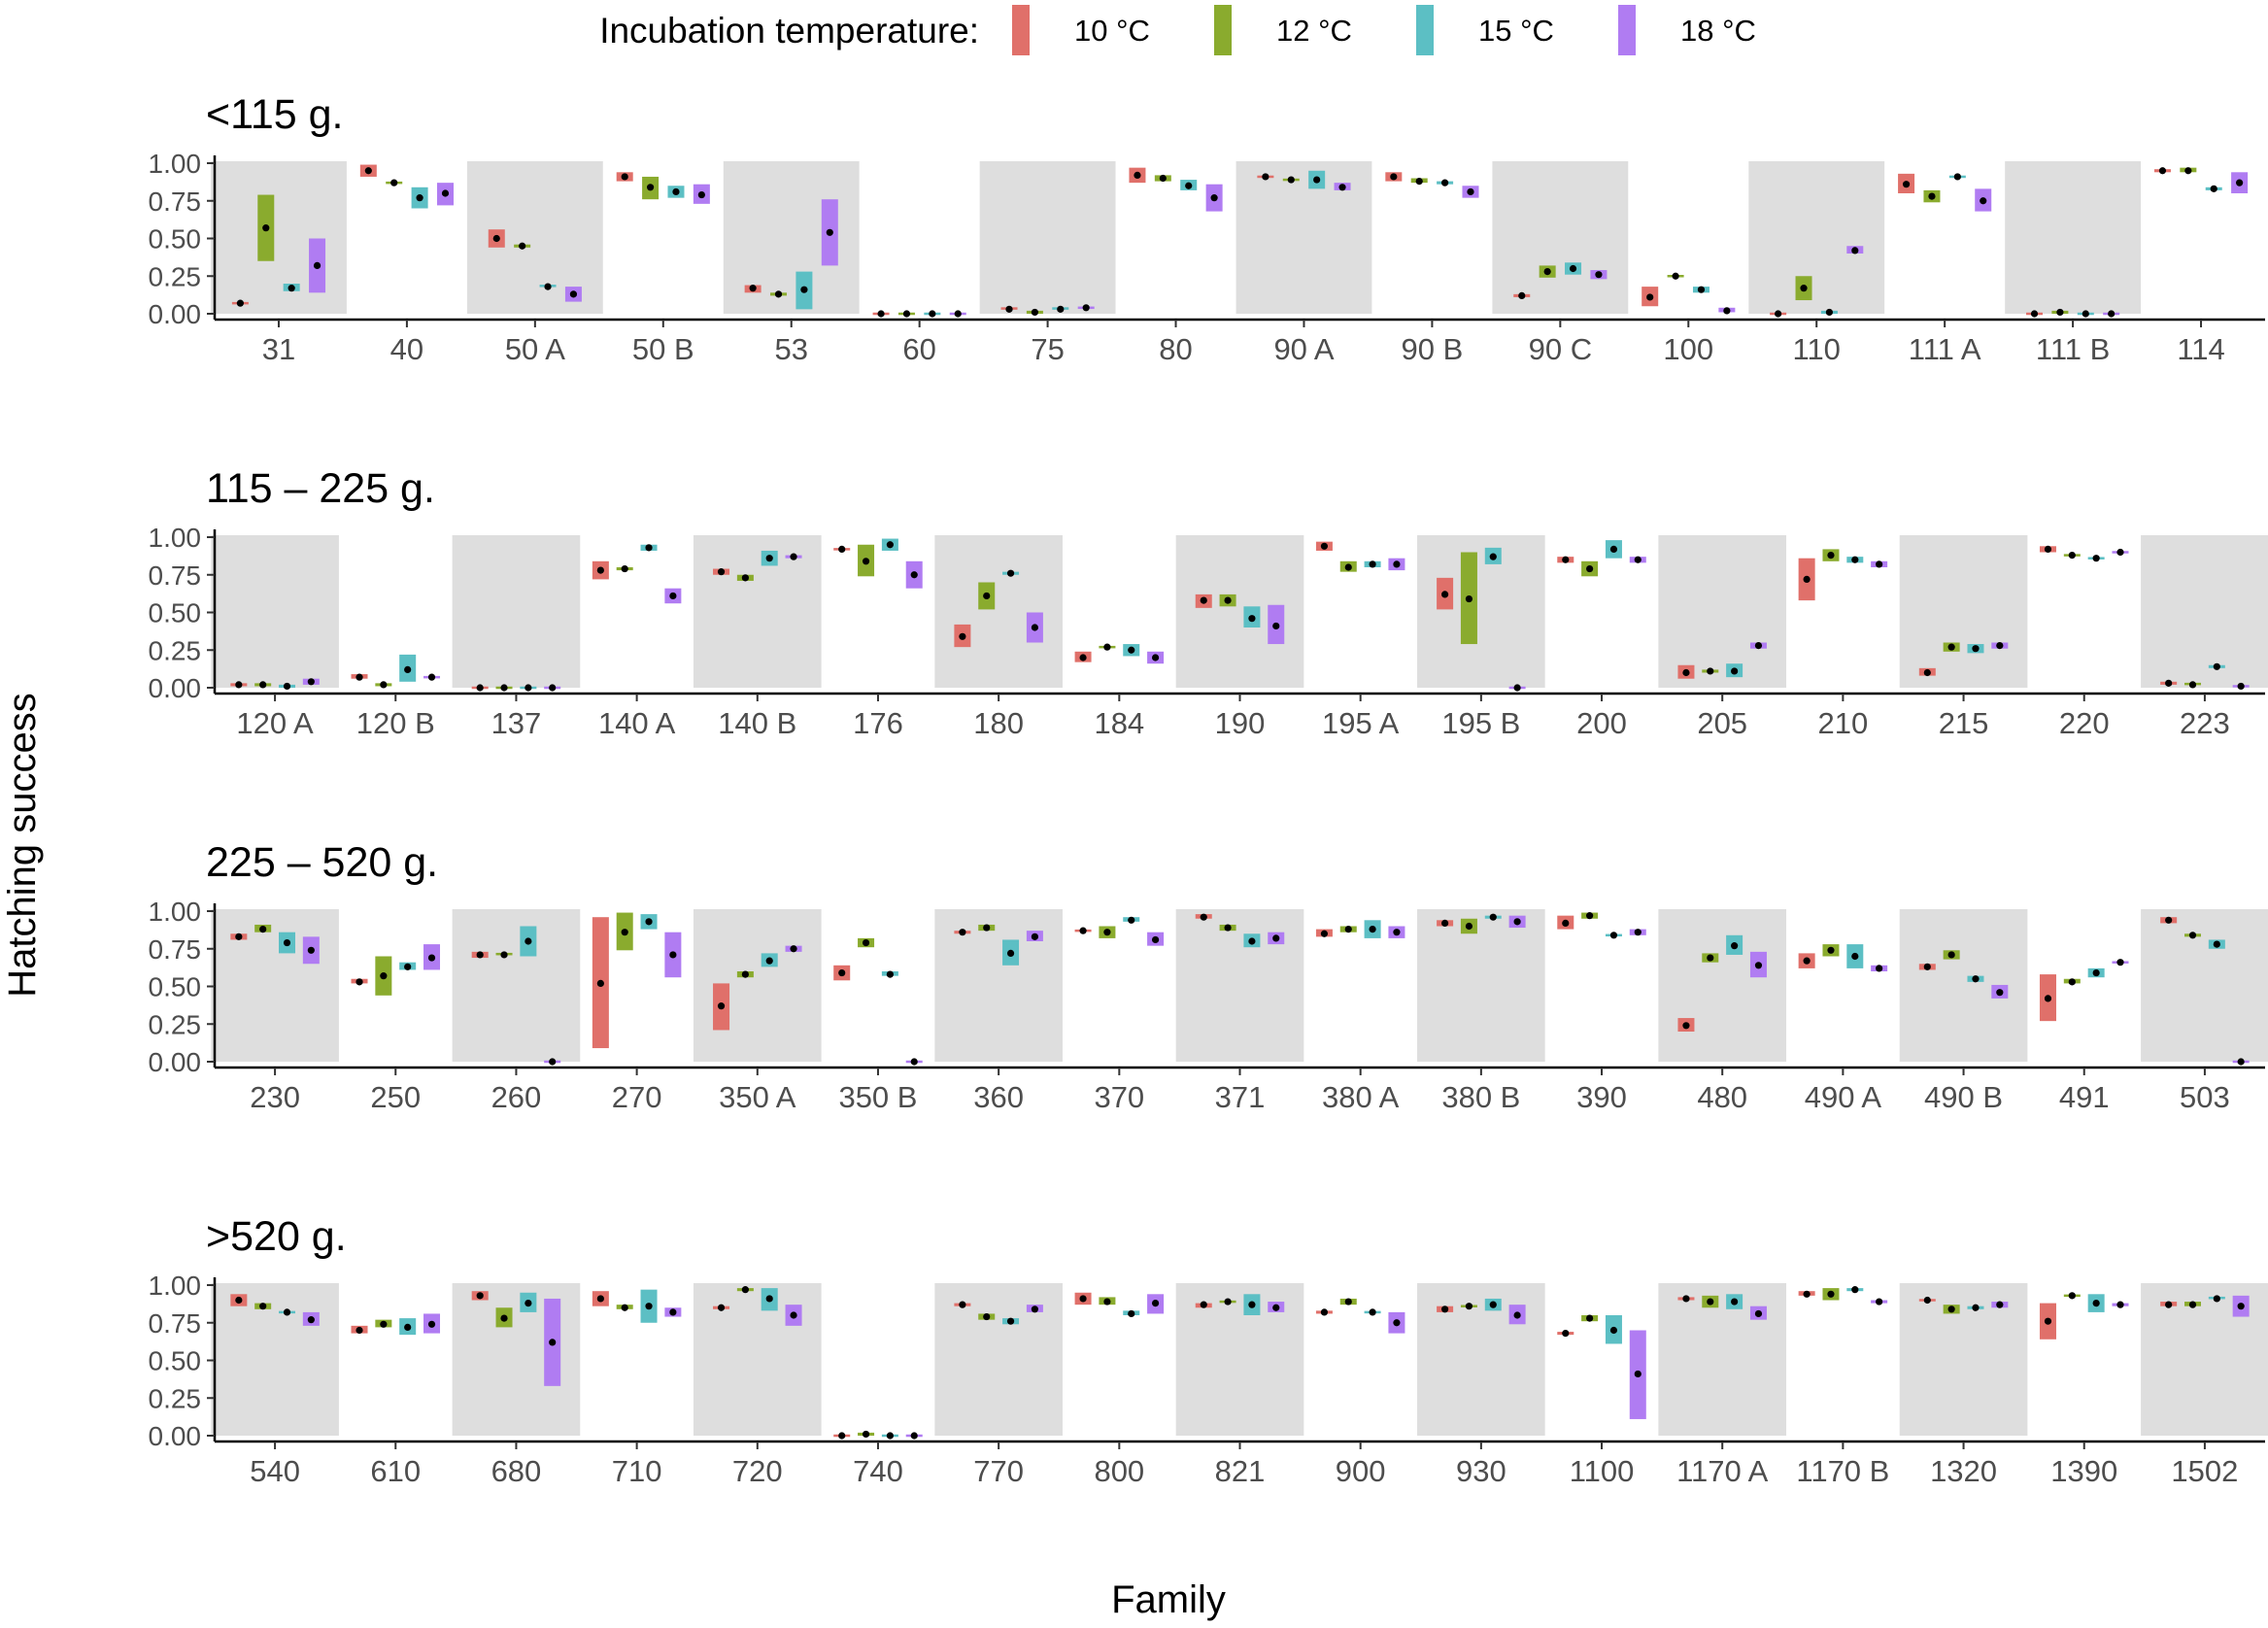 The image size is (2268, 1628). I want to click on legend-swatch, so click(1425, 30).